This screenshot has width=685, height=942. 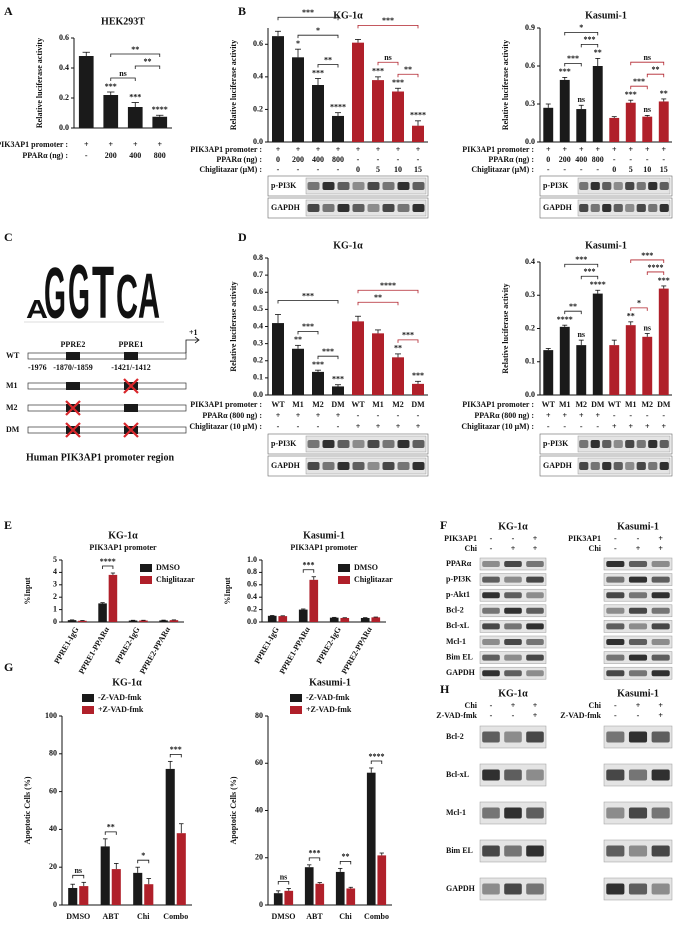 What do you see at coordinates (664, 169) in the screenshot?
I see `condition-value: 15` at bounding box center [664, 169].